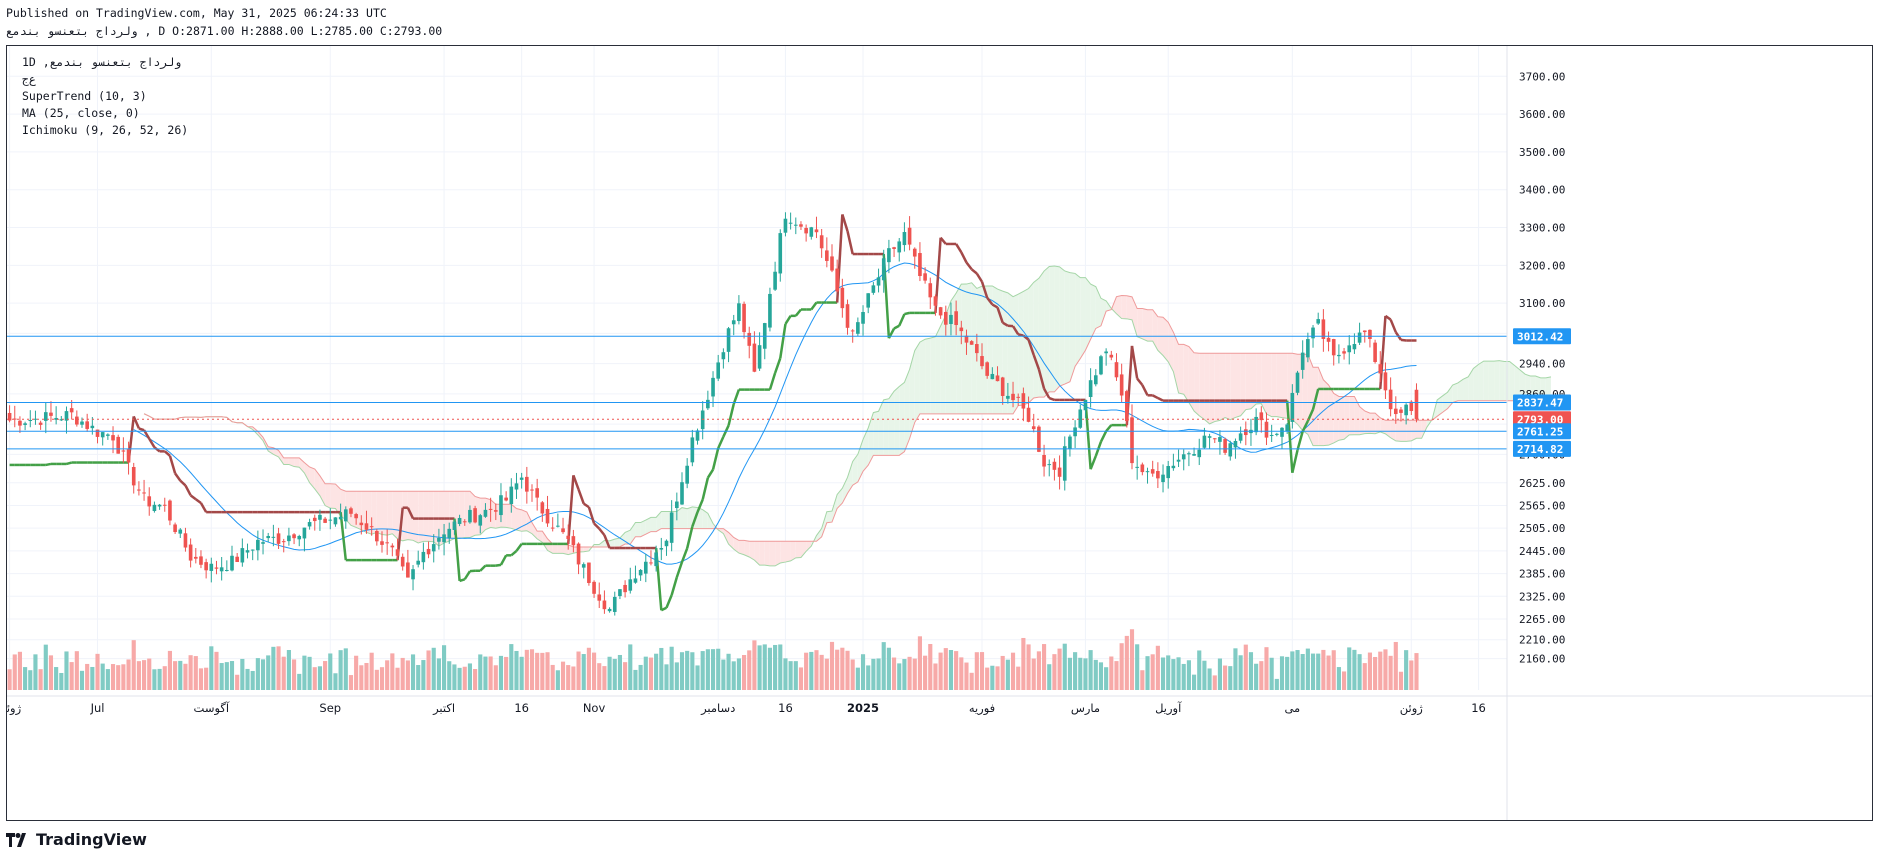 The height and width of the screenshot is (858, 1878). I want to click on tradingview-logo: TradingView, so click(76, 839).